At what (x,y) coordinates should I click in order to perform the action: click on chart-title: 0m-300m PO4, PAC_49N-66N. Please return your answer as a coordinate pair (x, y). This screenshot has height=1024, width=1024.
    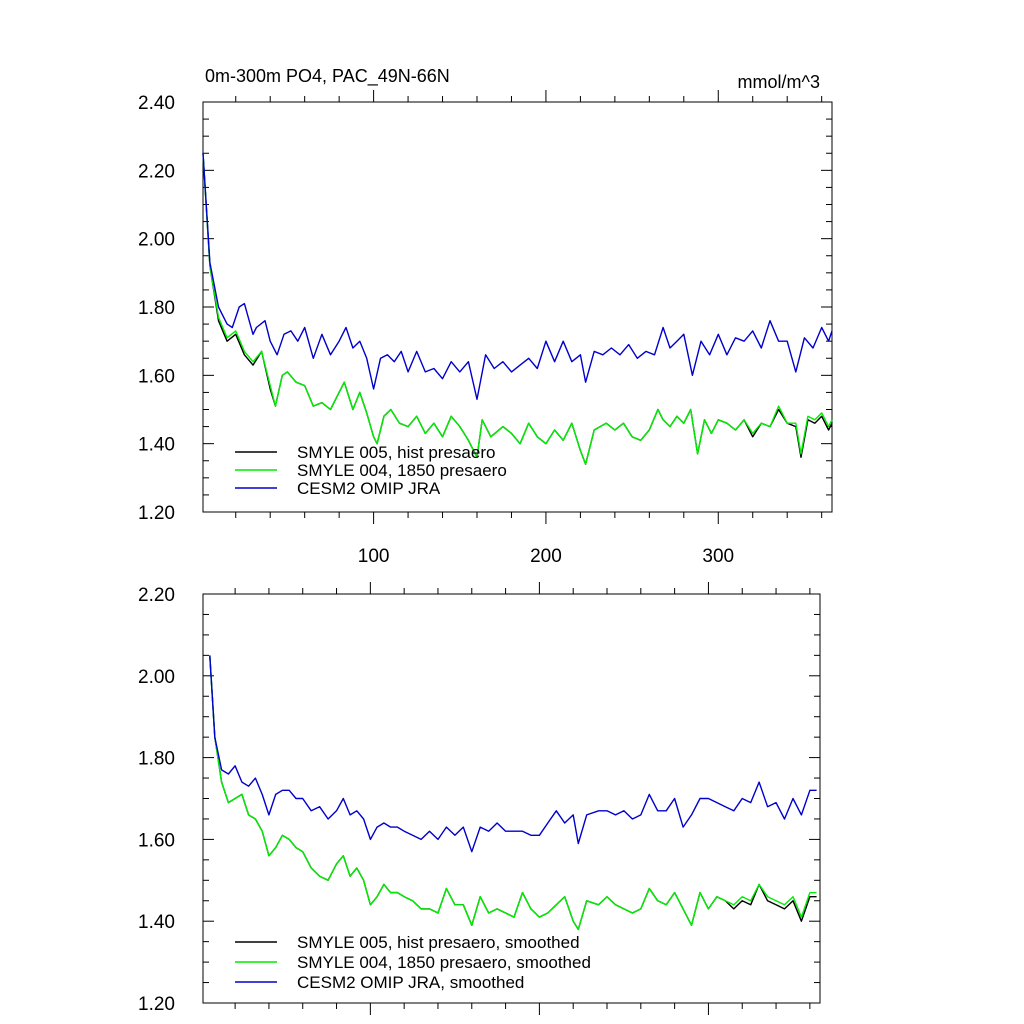
    Looking at the image, I should click on (327, 76).